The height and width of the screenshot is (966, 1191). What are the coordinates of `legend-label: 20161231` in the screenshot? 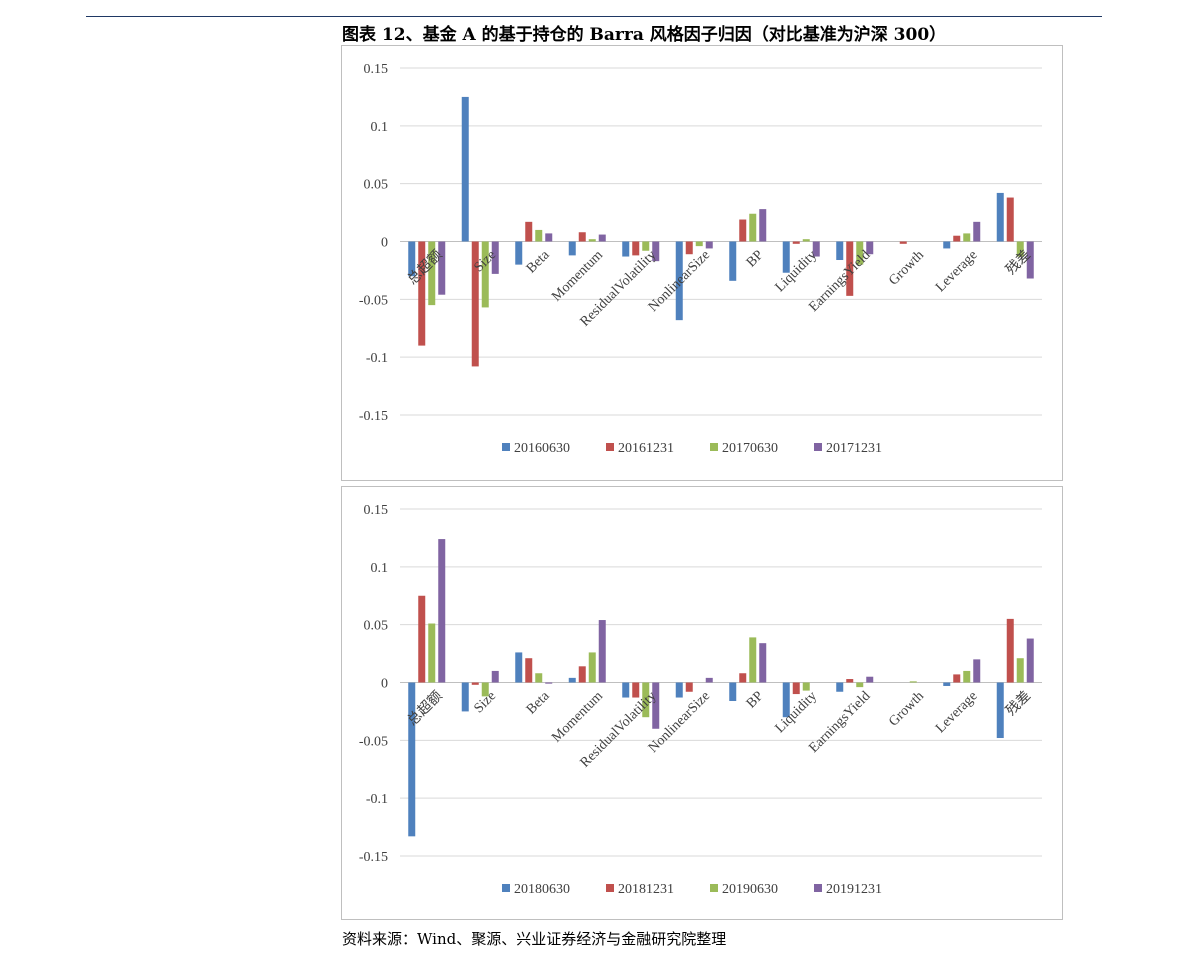 It's located at (646, 448).